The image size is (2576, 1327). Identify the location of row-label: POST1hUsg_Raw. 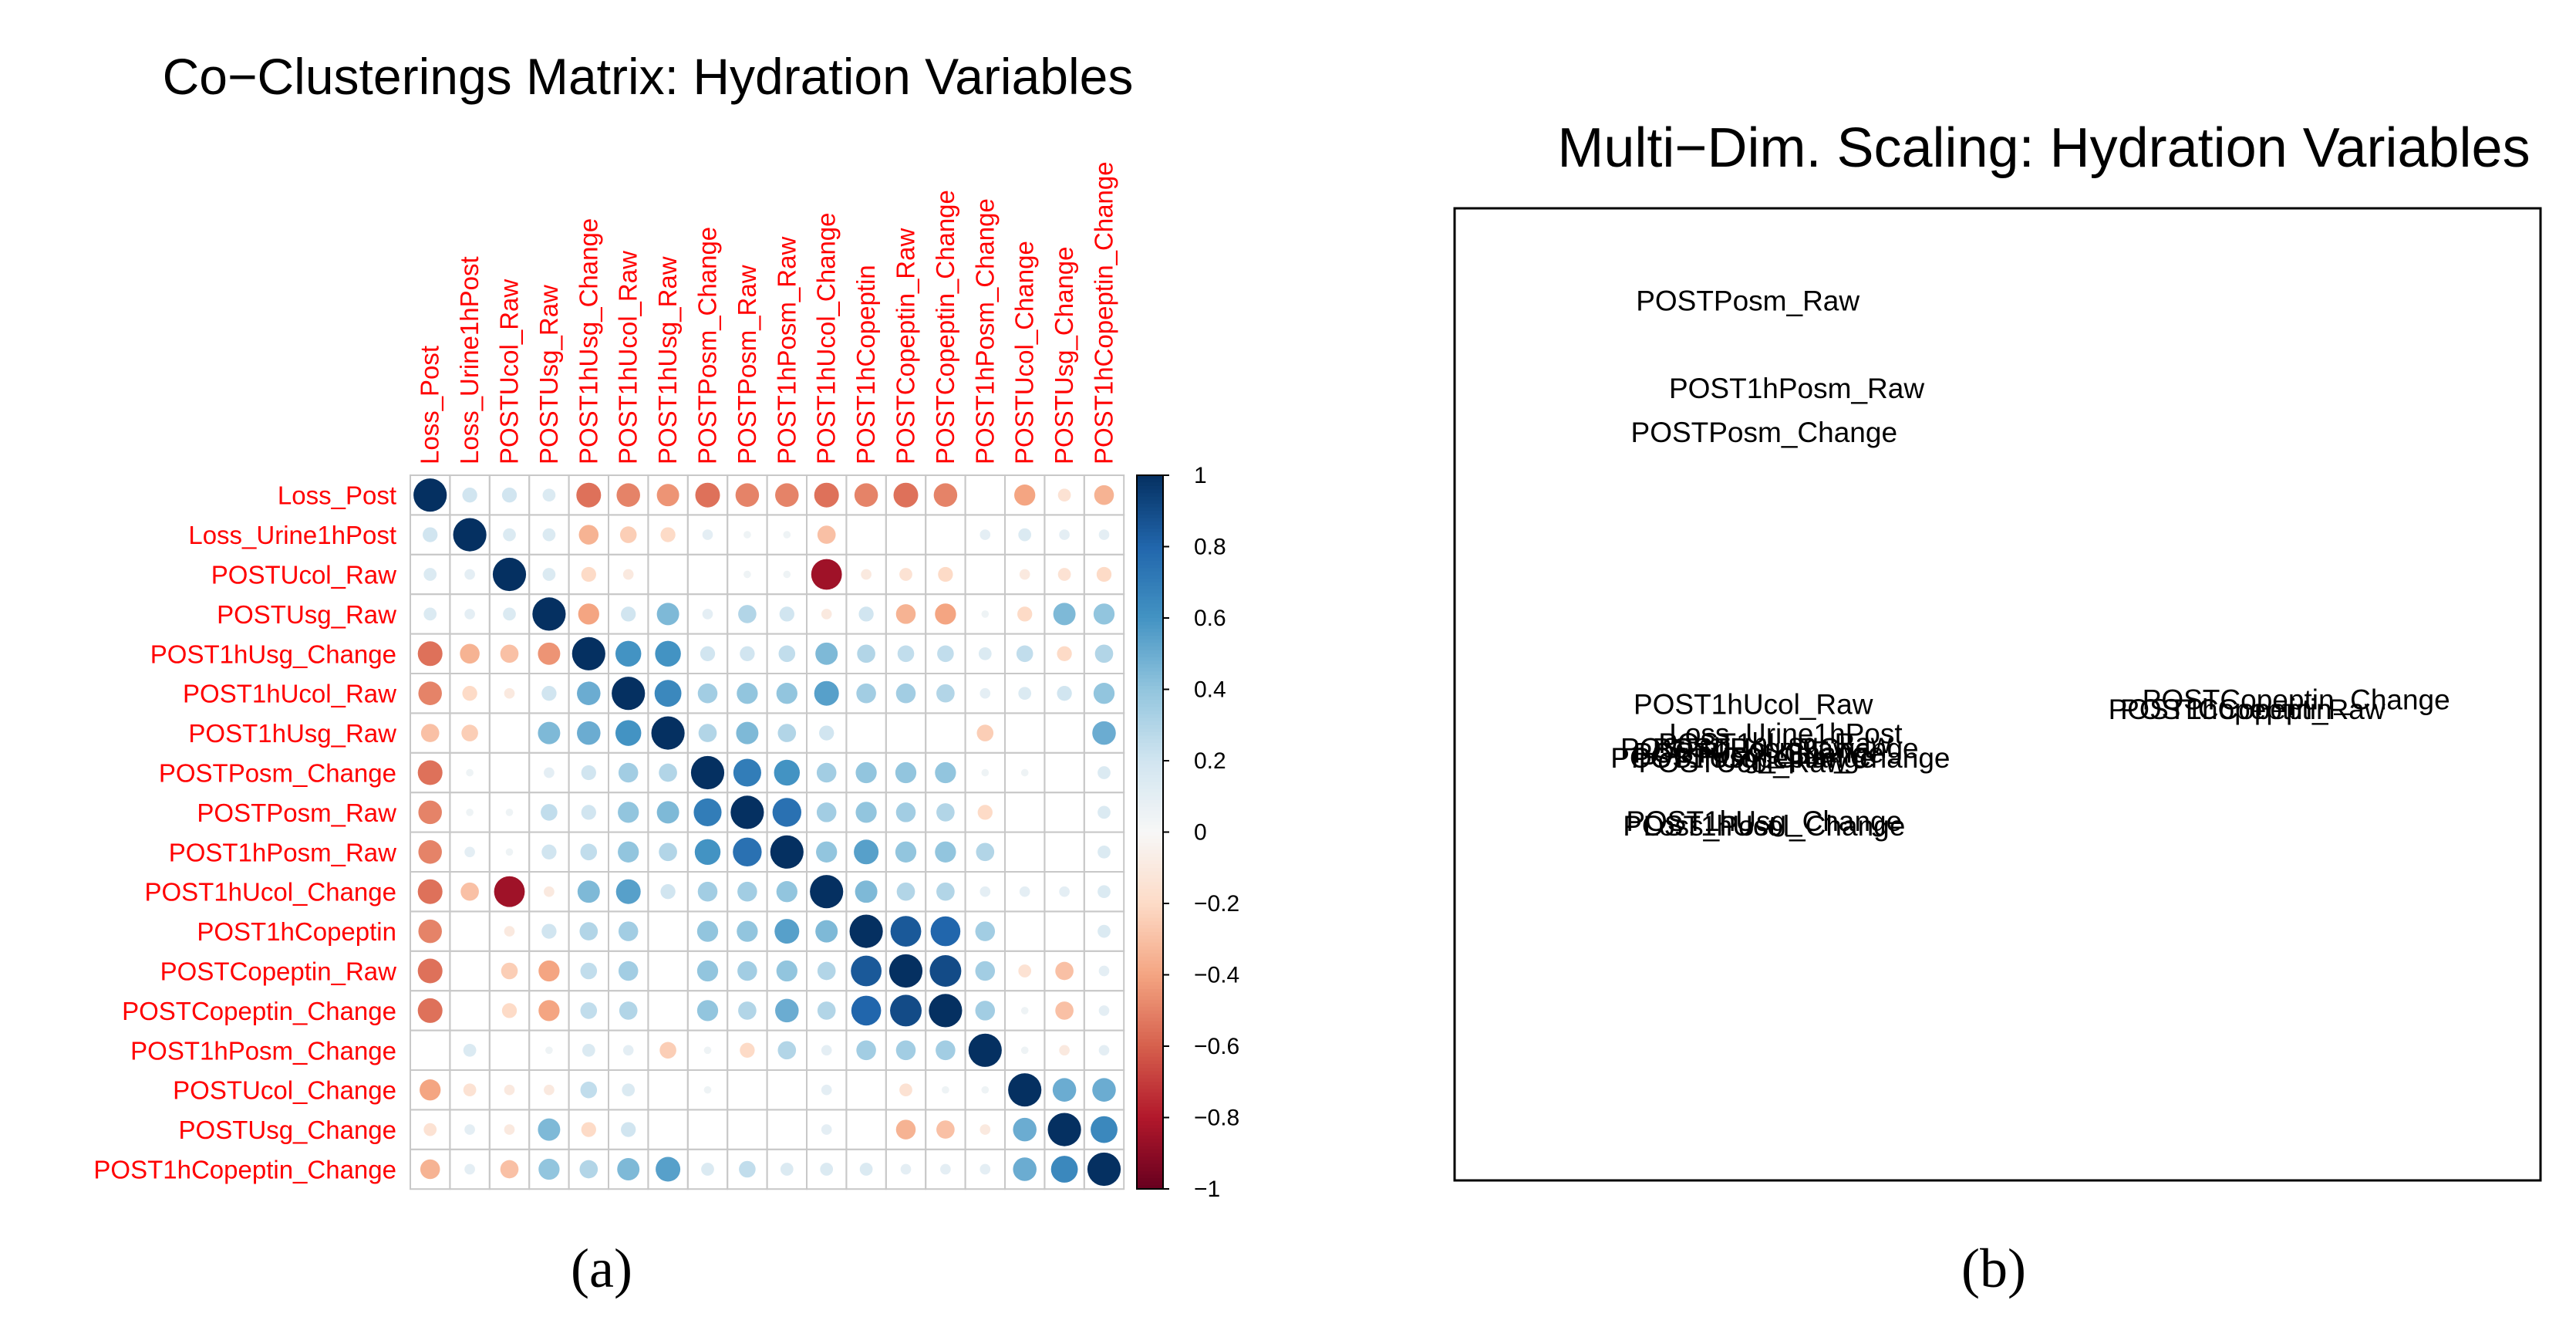
(292, 733).